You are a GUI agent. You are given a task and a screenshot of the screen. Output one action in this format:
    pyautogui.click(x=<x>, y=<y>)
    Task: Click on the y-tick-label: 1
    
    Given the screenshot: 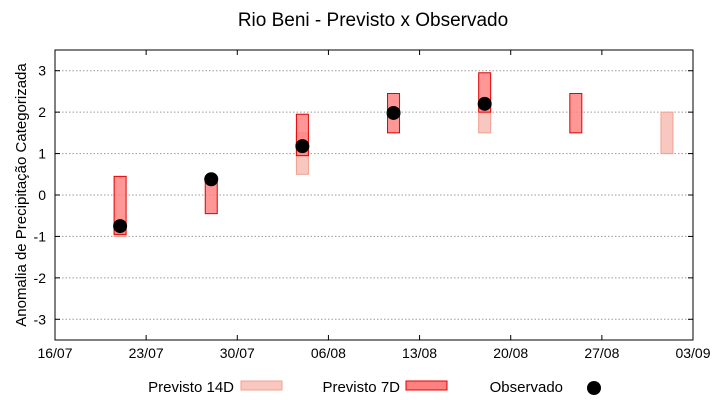 What is the action you would take?
    pyautogui.click(x=42, y=154)
    